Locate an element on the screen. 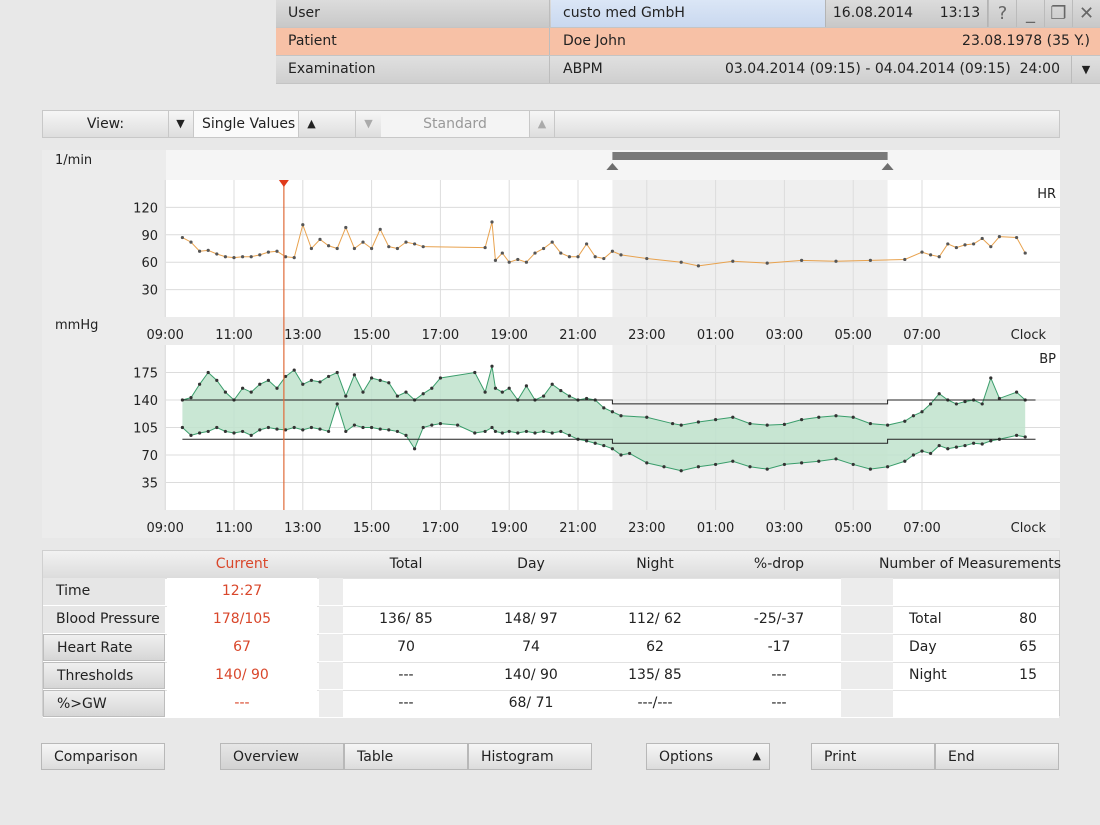 This screenshot has width=1100, height=825. hr-x-tick-4: 19:00 is located at coordinates (508, 335).